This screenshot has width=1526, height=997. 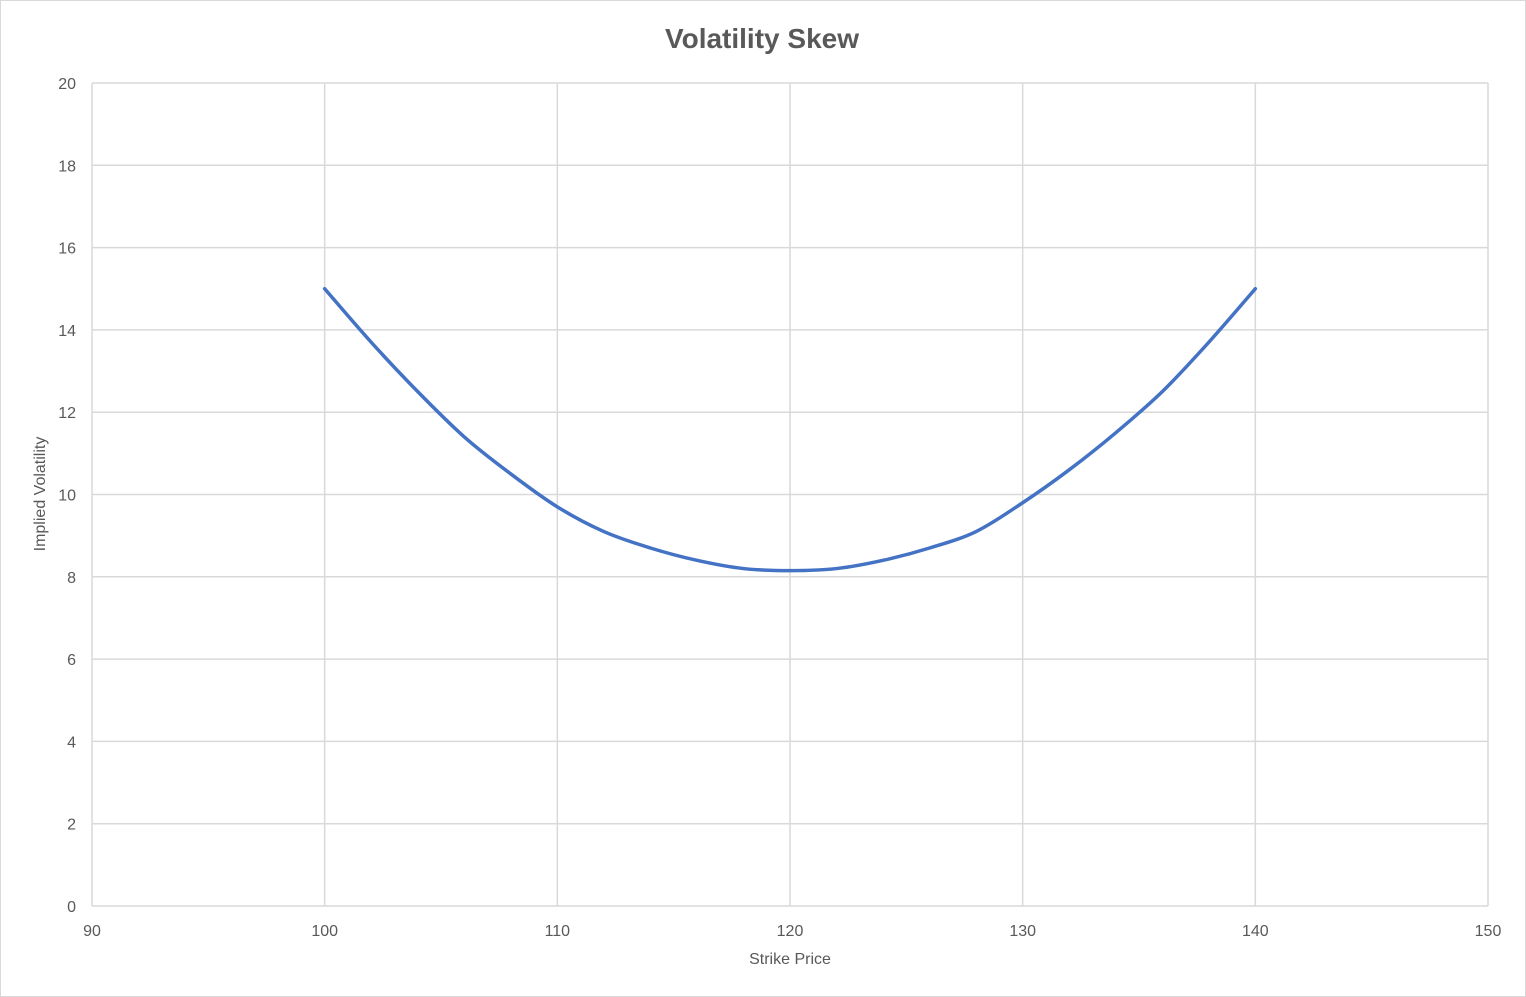 What do you see at coordinates (92, 931) in the screenshot?
I see `x-tick-label: 90` at bounding box center [92, 931].